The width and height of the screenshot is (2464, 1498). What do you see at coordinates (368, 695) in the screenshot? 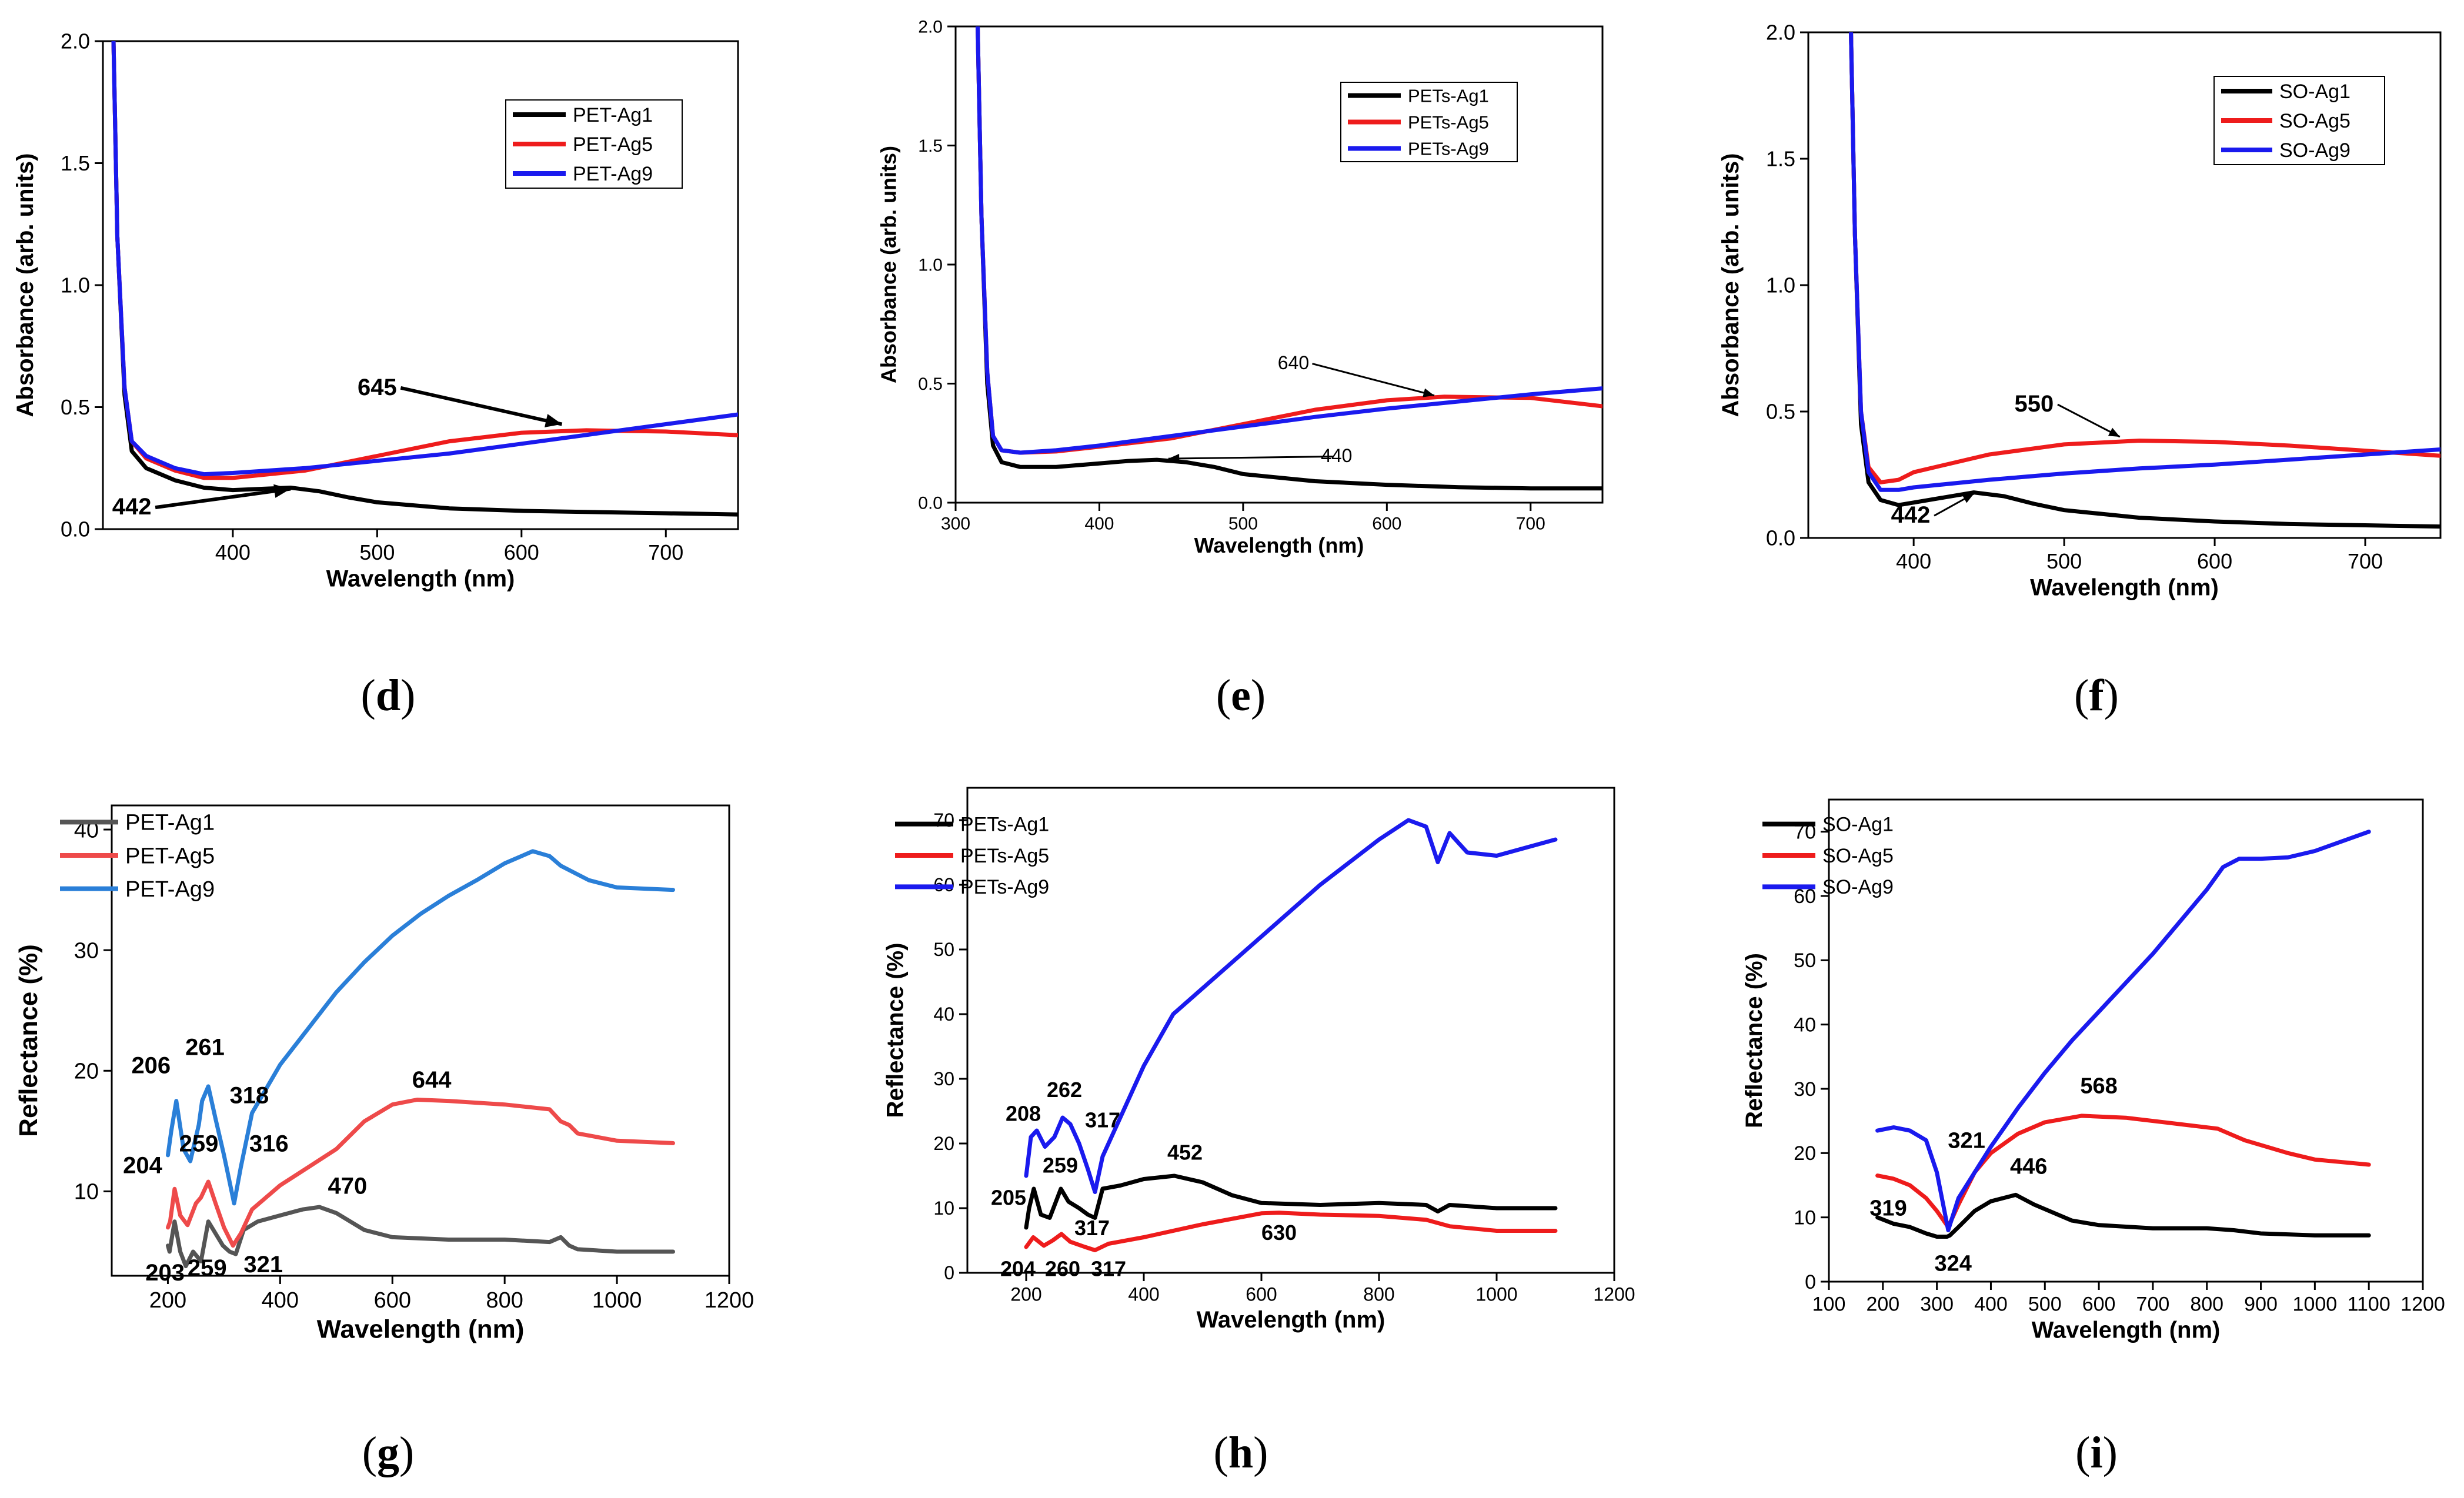
I see `caption-d-open: (` at bounding box center [368, 695].